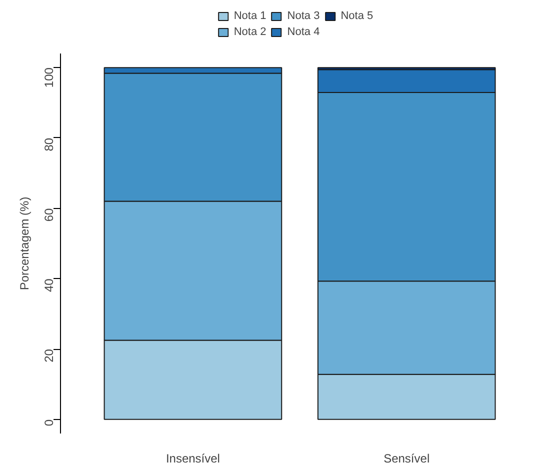 The image size is (540, 476). I want to click on y-tick-label: 40, so click(49, 285).